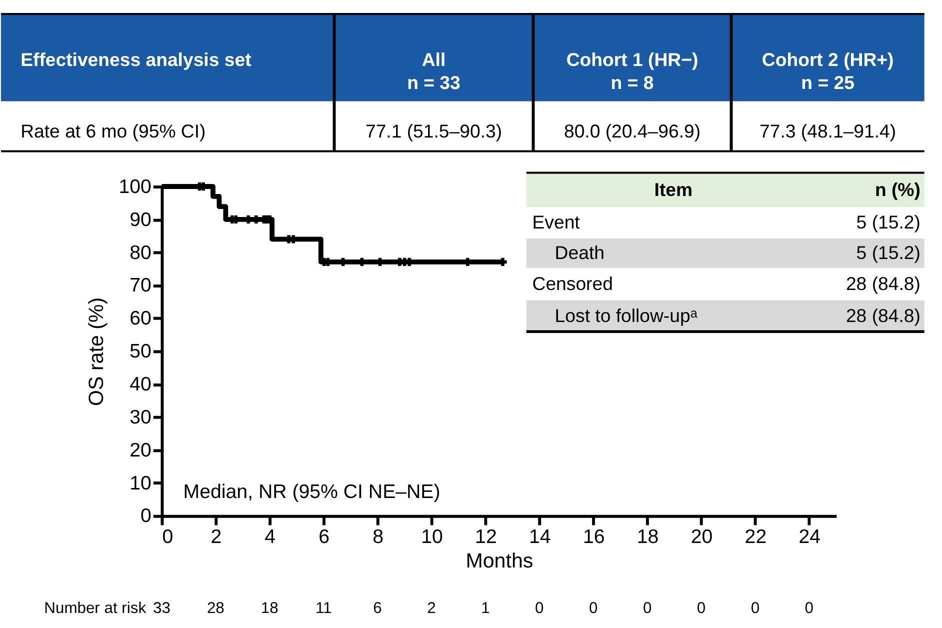 The width and height of the screenshot is (942, 628). I want to click on text: 28, so click(215, 608).